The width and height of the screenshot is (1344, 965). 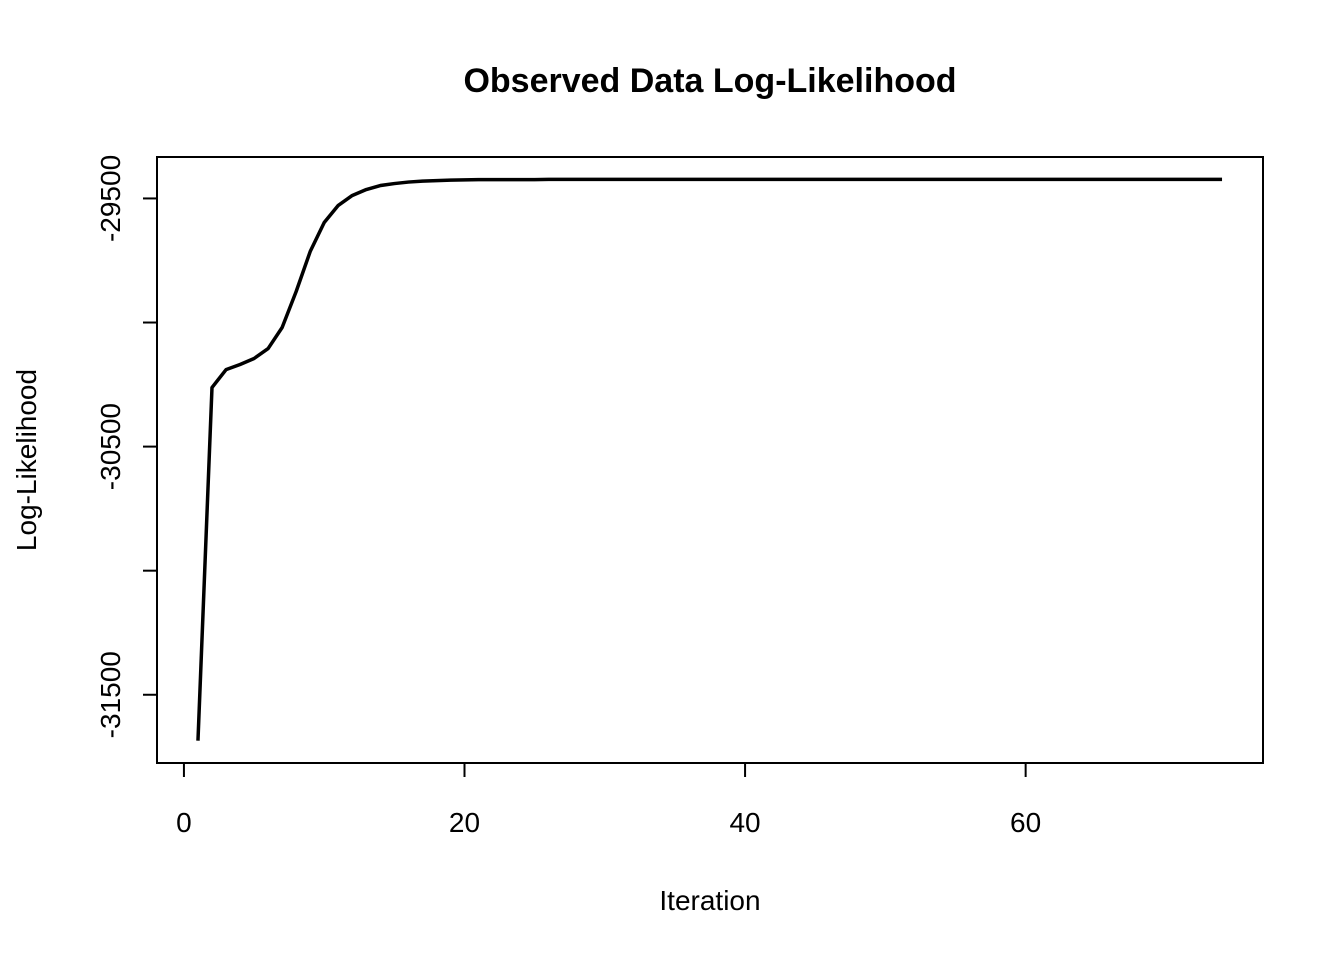 I want to click on x-tick-label: 60, so click(x=1025, y=822).